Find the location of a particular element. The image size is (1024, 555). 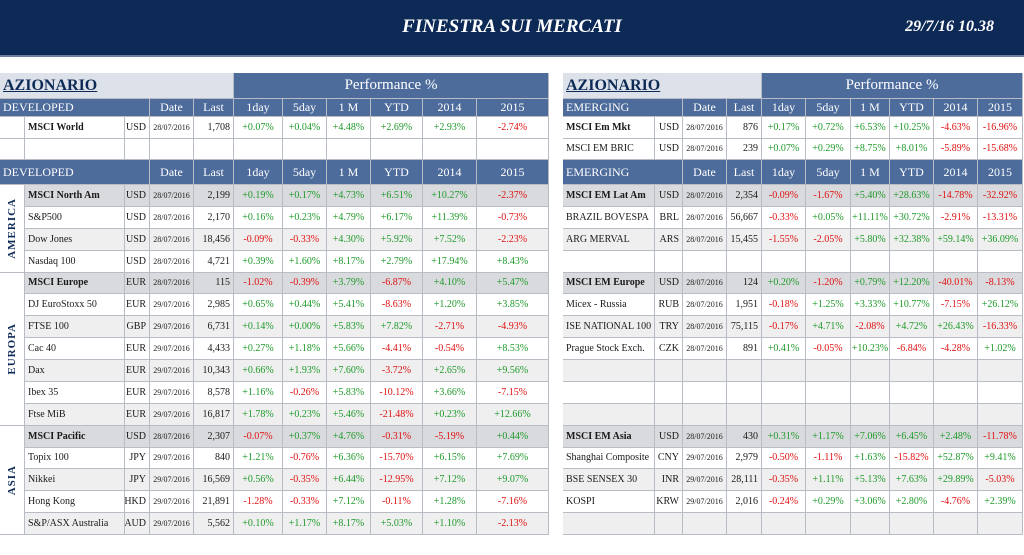

perf-1day: +0.65% is located at coordinates (258, 305).